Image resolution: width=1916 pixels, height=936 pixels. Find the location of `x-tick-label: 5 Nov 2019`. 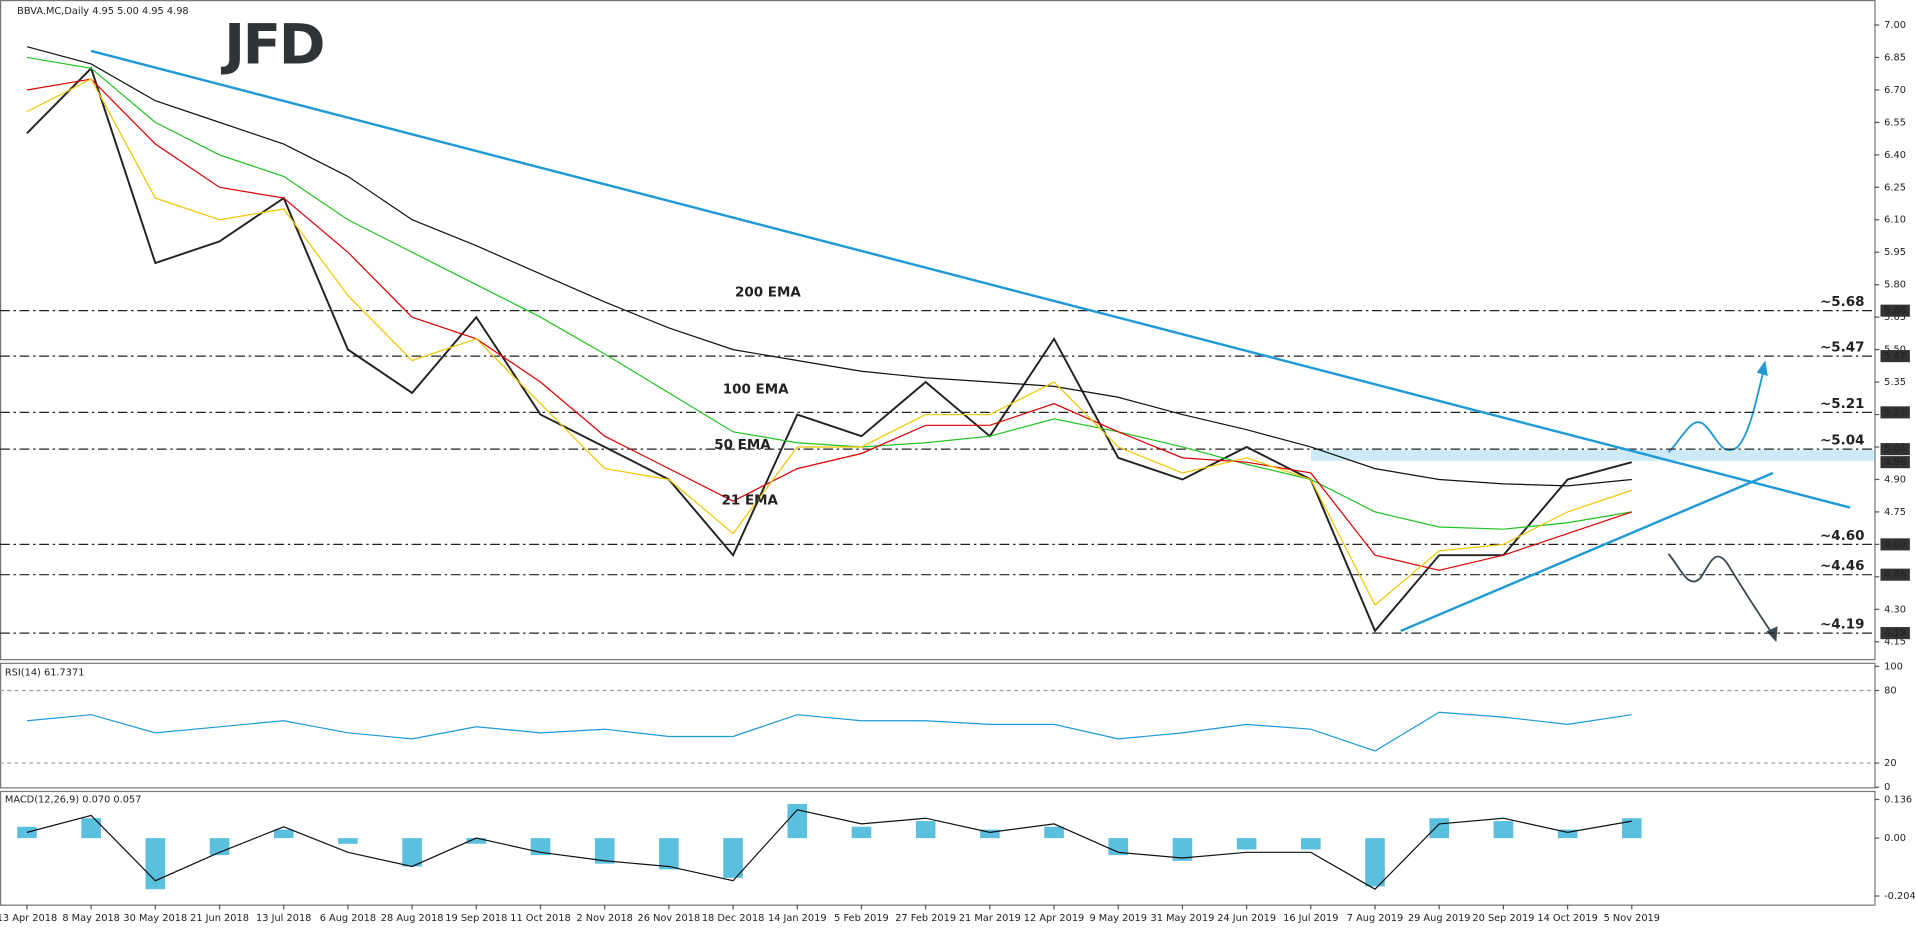

x-tick-label: 5 Nov 2019 is located at coordinates (1632, 918).